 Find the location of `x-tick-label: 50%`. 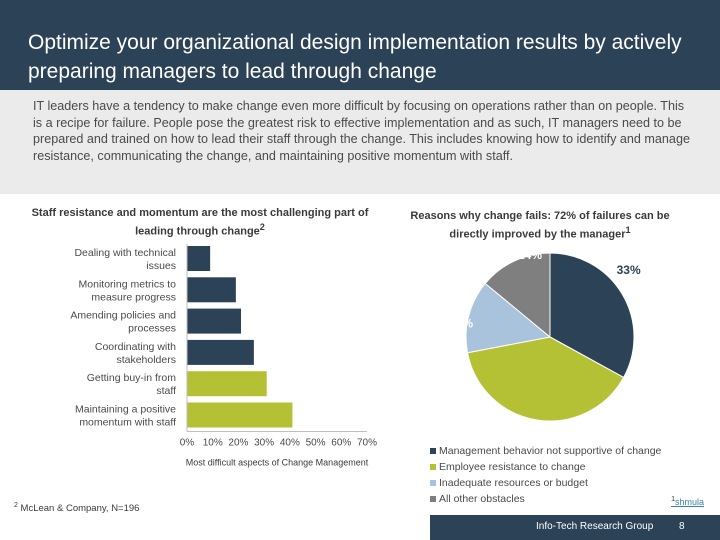

x-tick-label: 50% is located at coordinates (316, 443).